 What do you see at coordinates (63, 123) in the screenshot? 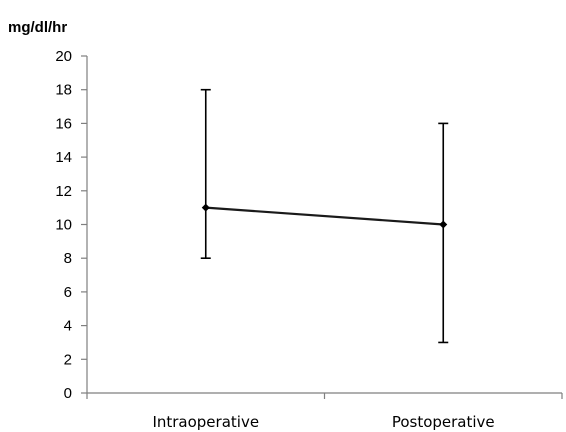
I see `y-tick-label: 16` at bounding box center [63, 123].